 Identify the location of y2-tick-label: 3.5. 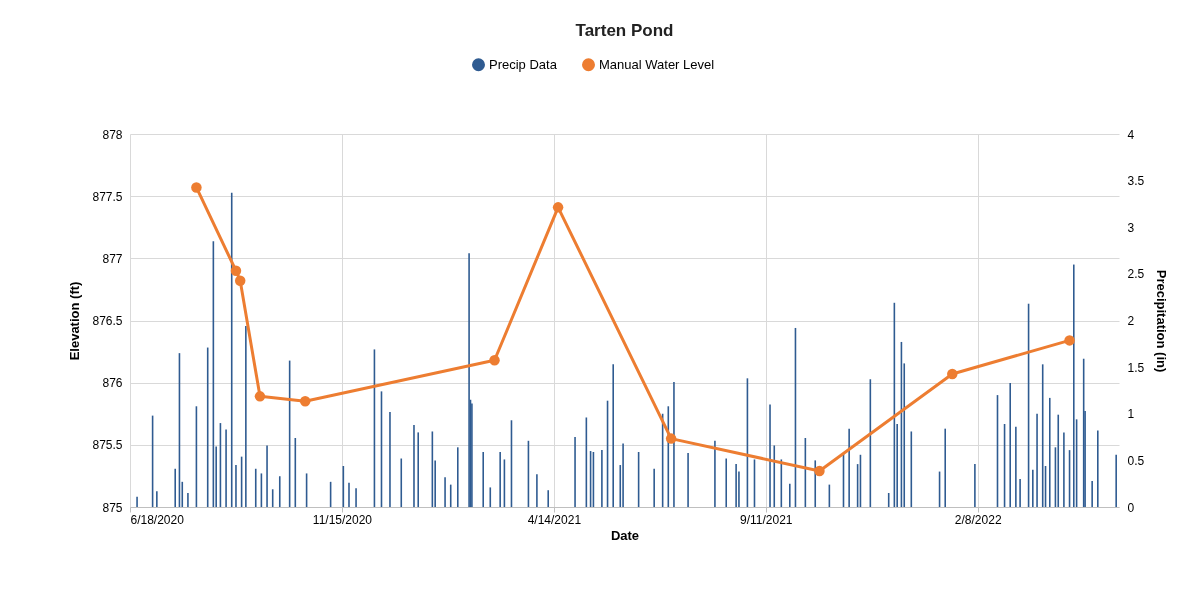
(1136, 181).